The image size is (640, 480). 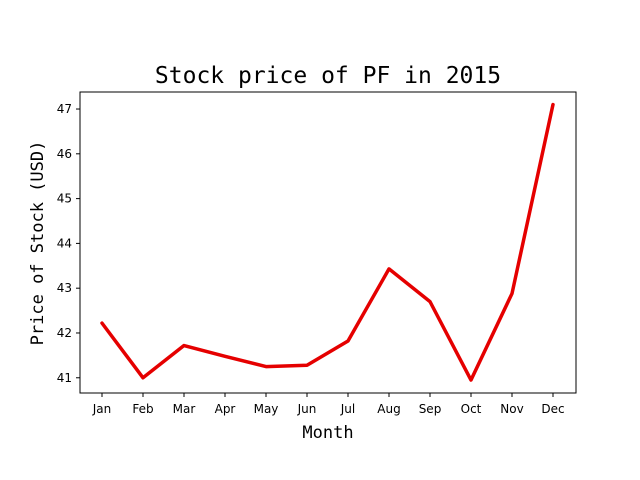 I want to click on x-tick-label: Dec, so click(x=552, y=409).